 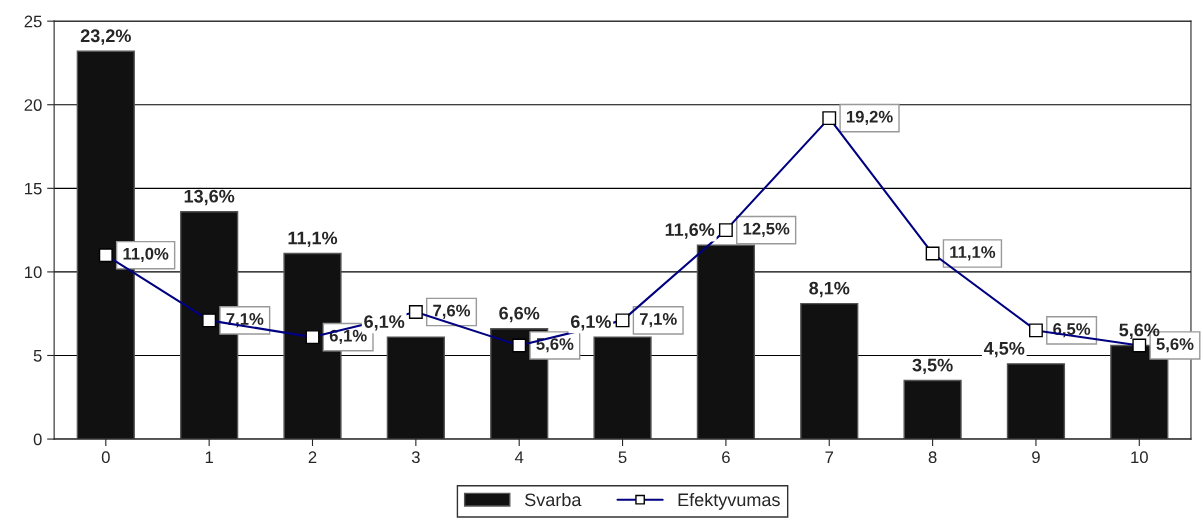 I want to click on y-tick-label: 5, so click(x=37, y=356).